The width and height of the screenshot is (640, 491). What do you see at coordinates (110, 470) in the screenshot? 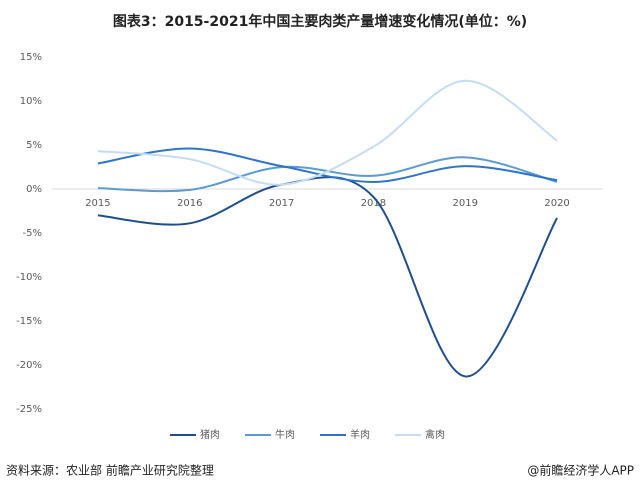
I see `source-note: 资料来源：农业部 前瞻产业研究院整理` at bounding box center [110, 470].